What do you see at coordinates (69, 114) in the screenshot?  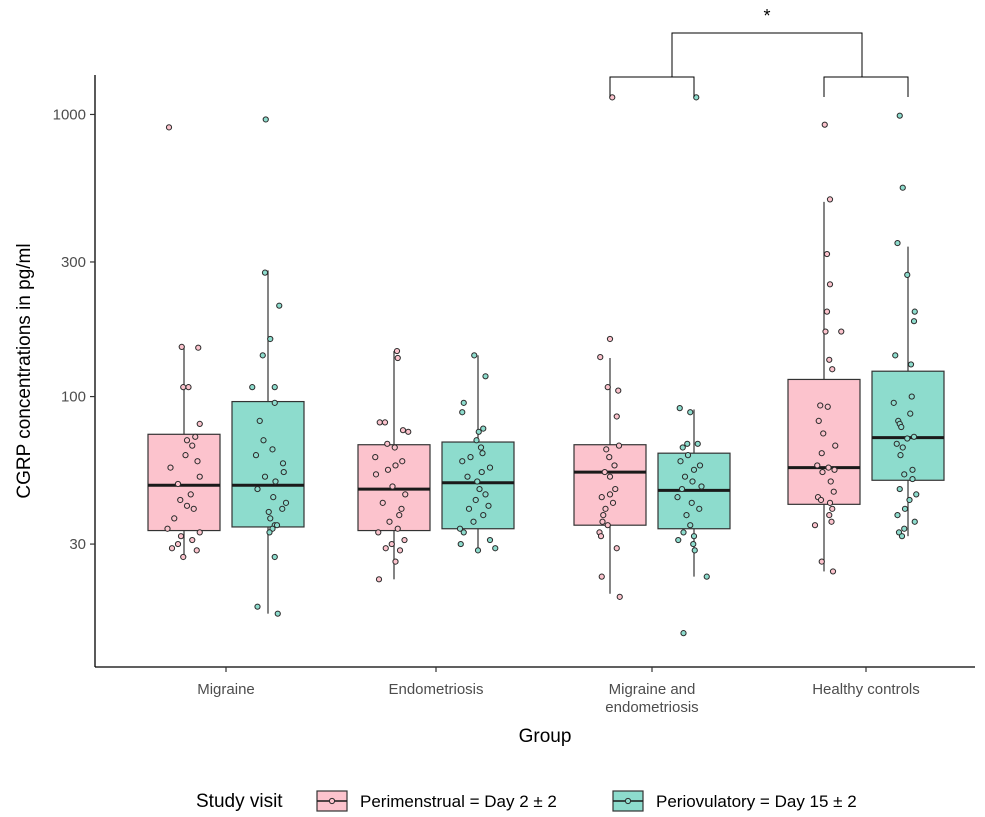 I see `y-tick-label: 1000` at bounding box center [69, 114].